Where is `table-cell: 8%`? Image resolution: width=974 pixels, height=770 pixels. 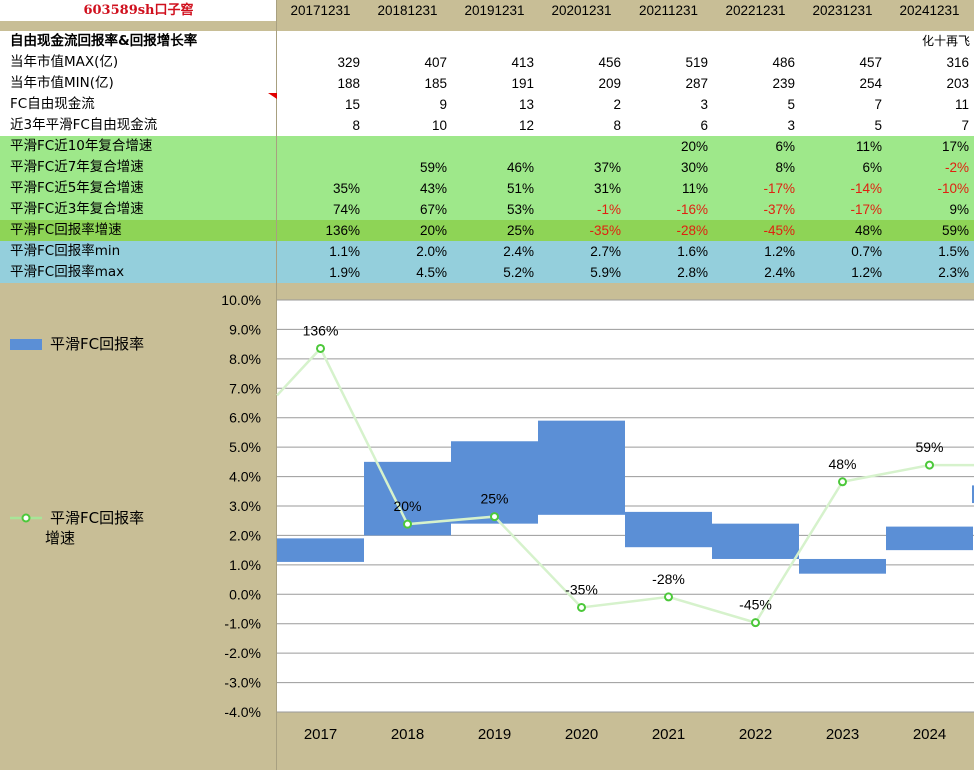
table-cell: 8% is located at coordinates (785, 167).